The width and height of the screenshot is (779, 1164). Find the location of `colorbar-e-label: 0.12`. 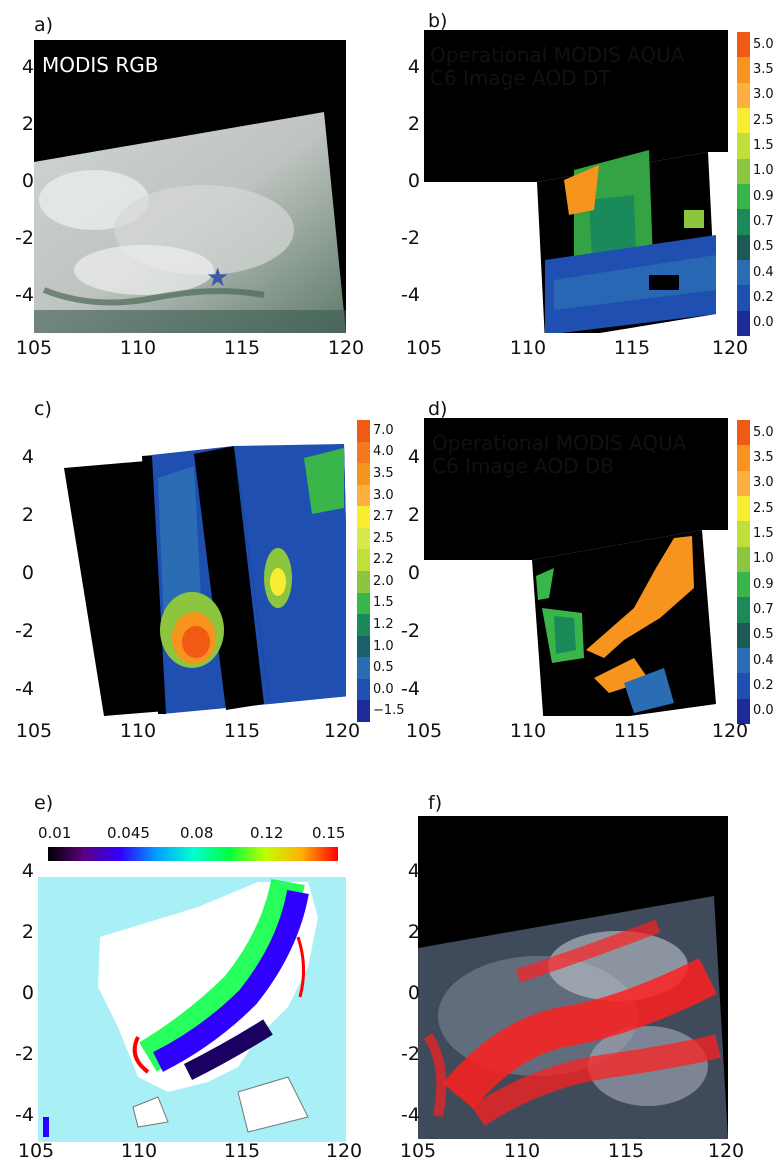

colorbar-e-label: 0.12 is located at coordinates (267, 833).